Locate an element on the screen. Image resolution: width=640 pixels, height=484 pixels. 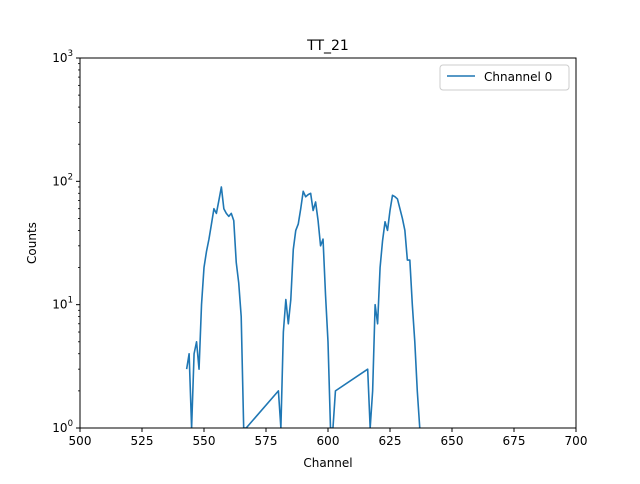
legend: Chnannel 0 is located at coordinates (504, 77).